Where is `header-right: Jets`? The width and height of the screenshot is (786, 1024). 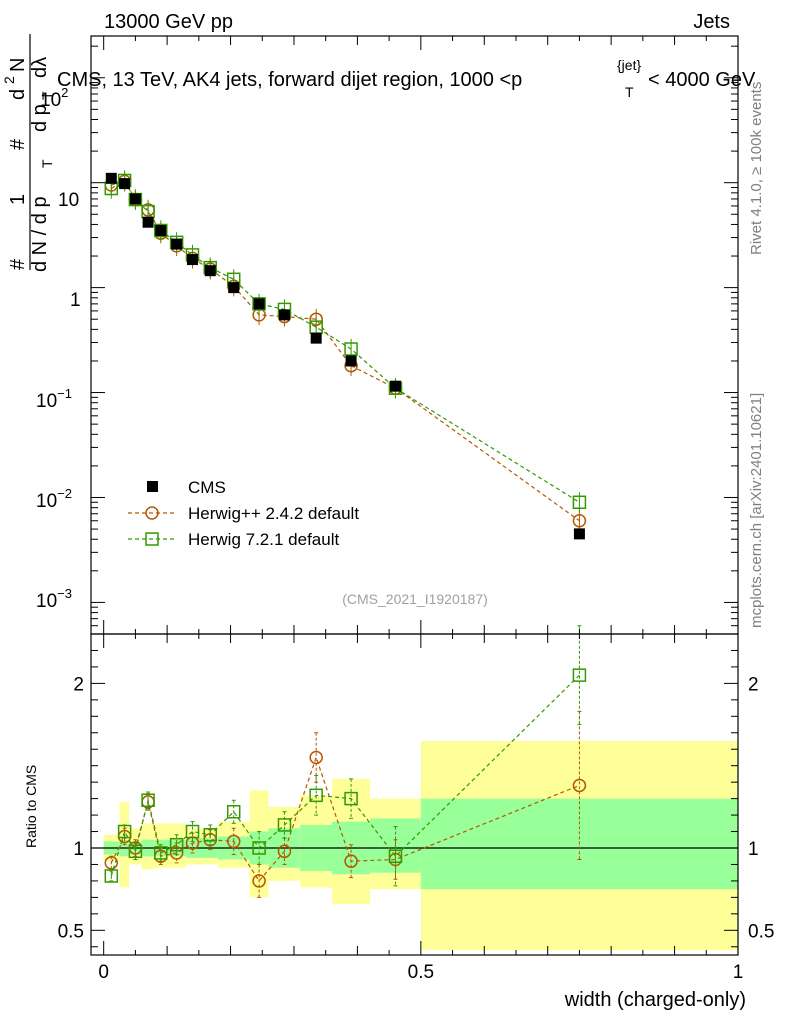 header-right: Jets is located at coordinates (711, 22).